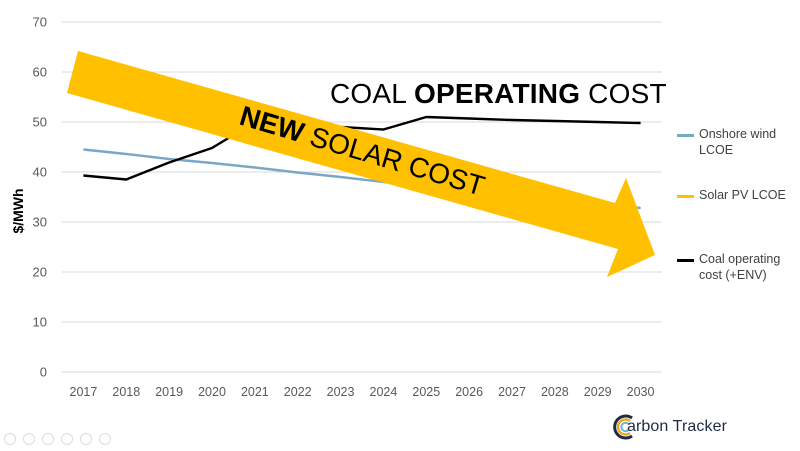 The height and width of the screenshot is (451, 800). What do you see at coordinates (126, 392) in the screenshot?
I see `x-tick-label: 2018` at bounding box center [126, 392].